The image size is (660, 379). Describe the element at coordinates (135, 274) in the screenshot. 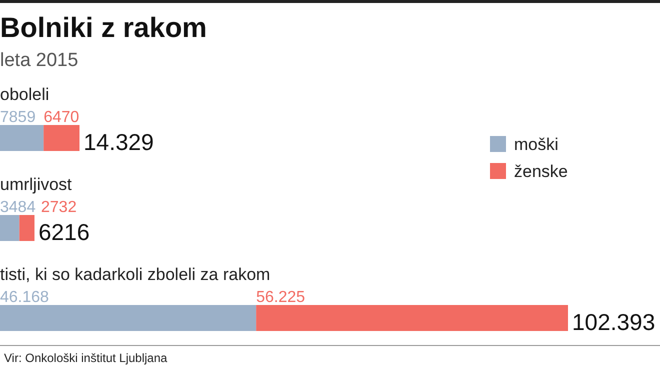

I see `y-tick-label: tisti, ki so kadarkoli zboleli za rakom` at that location.